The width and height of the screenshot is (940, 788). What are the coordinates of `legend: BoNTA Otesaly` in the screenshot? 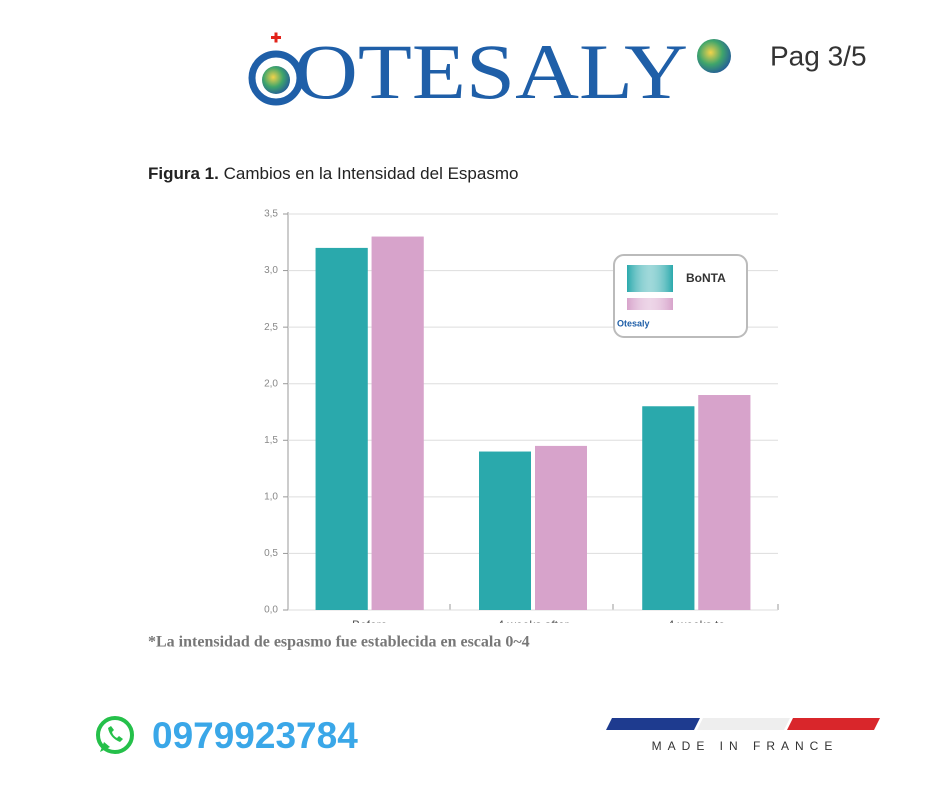 It's located at (671, 296).